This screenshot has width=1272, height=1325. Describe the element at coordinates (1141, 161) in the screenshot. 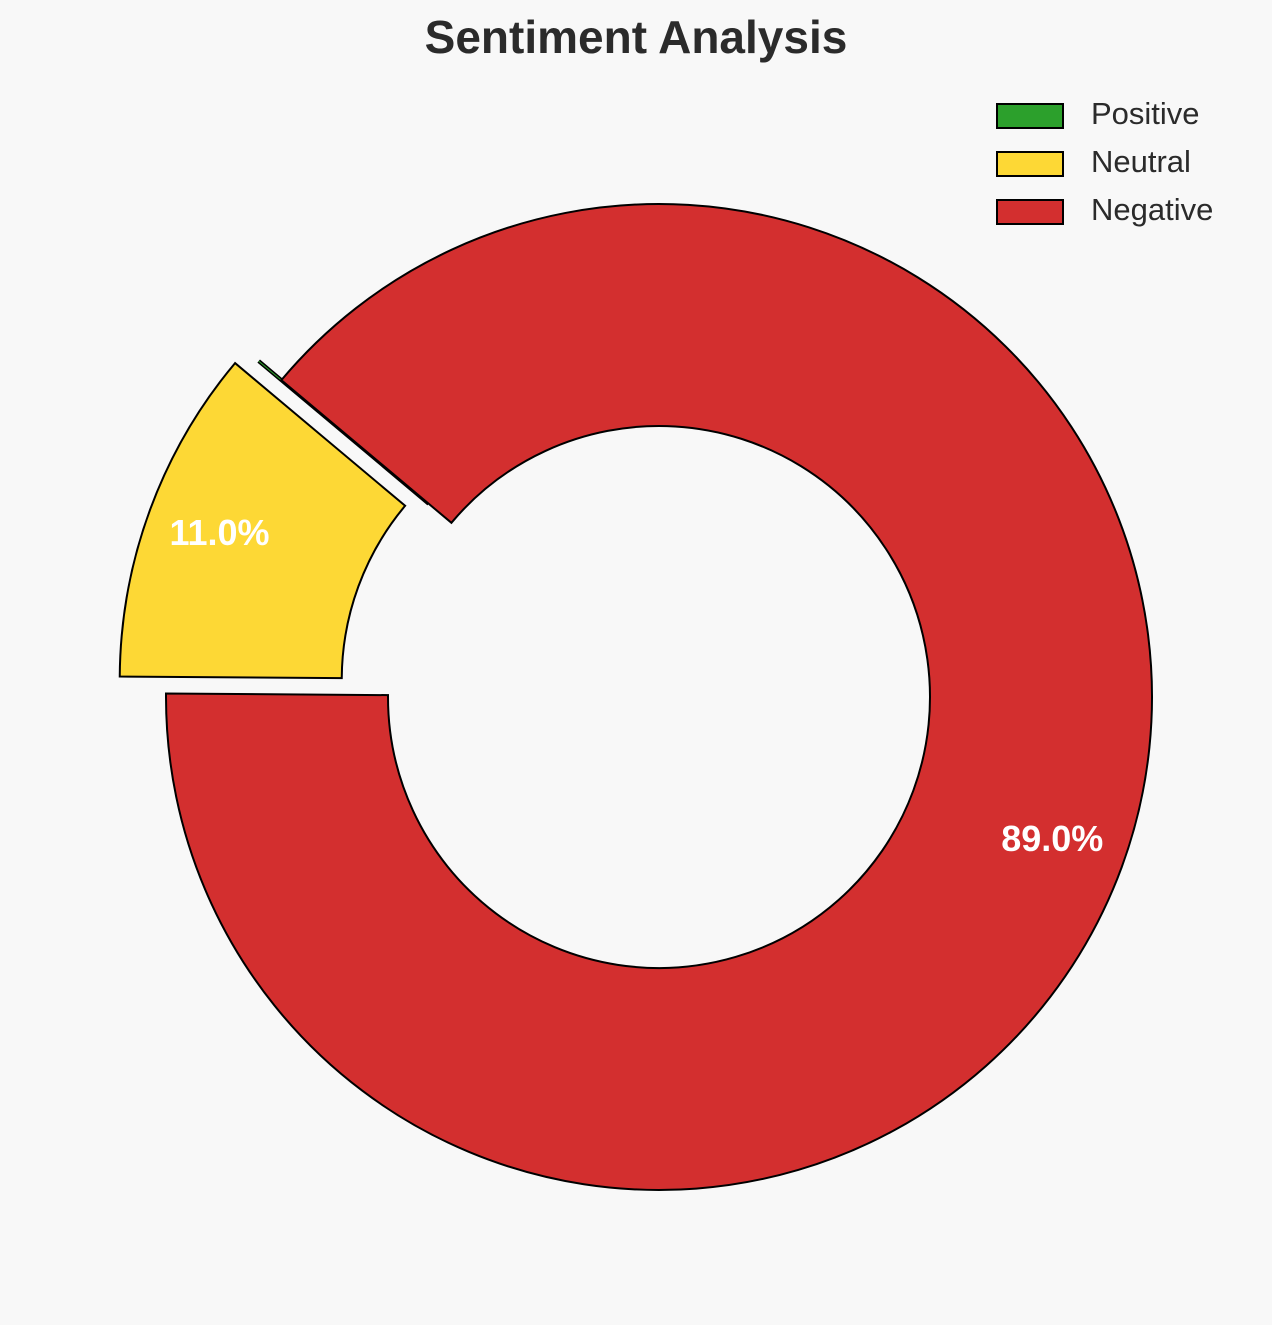

I see `legend-label: Neutral` at that location.